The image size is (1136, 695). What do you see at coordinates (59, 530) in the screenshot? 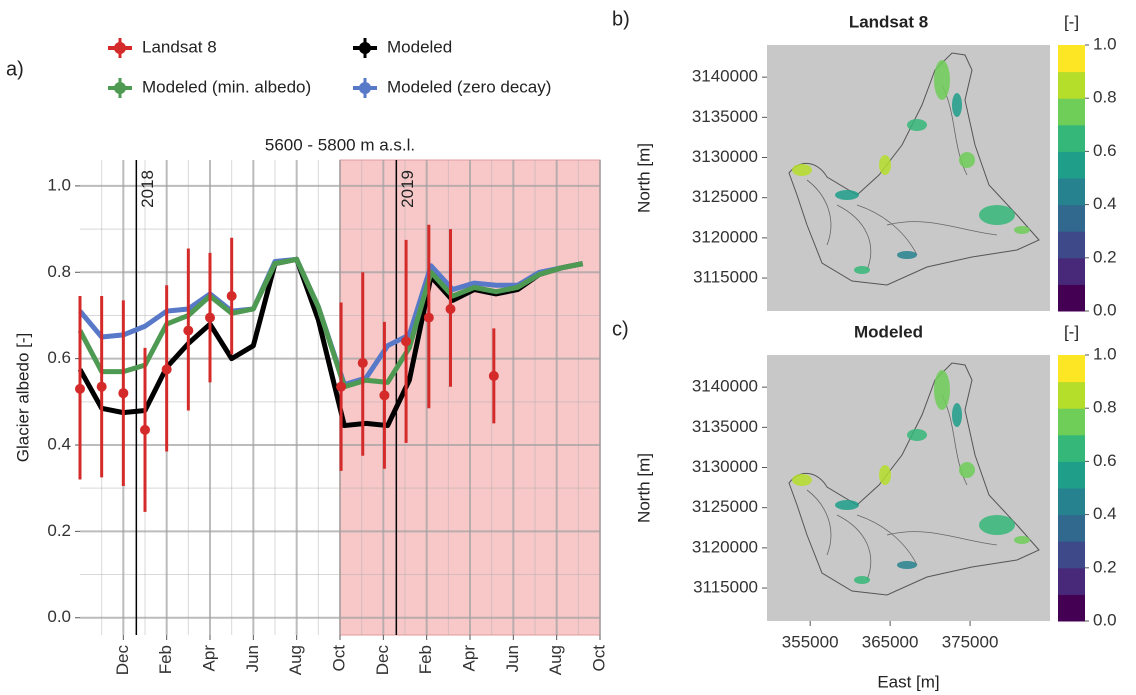
I see `y-tick-label: 0.2` at bounding box center [59, 530].